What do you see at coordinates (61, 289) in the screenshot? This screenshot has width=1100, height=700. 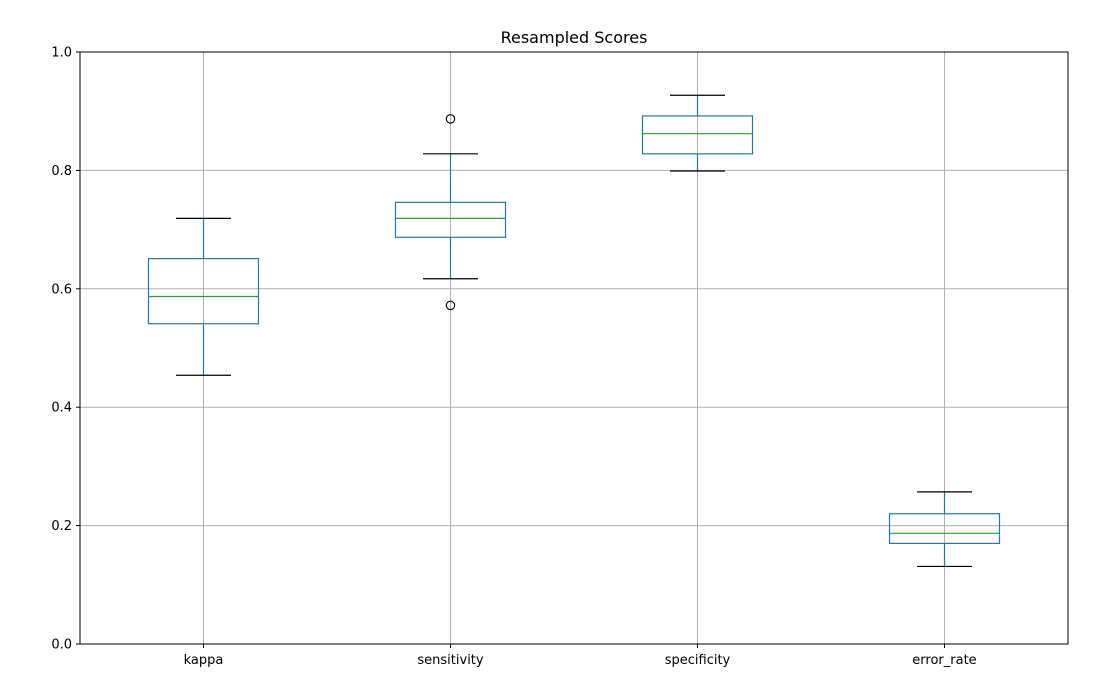 I see `y-tick-label: 0.6` at bounding box center [61, 289].